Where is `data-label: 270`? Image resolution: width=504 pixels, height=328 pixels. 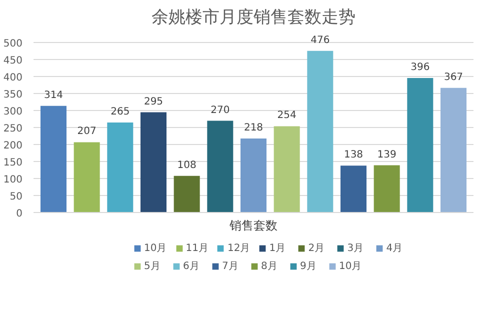
data-label: 270 is located at coordinates (220, 110).